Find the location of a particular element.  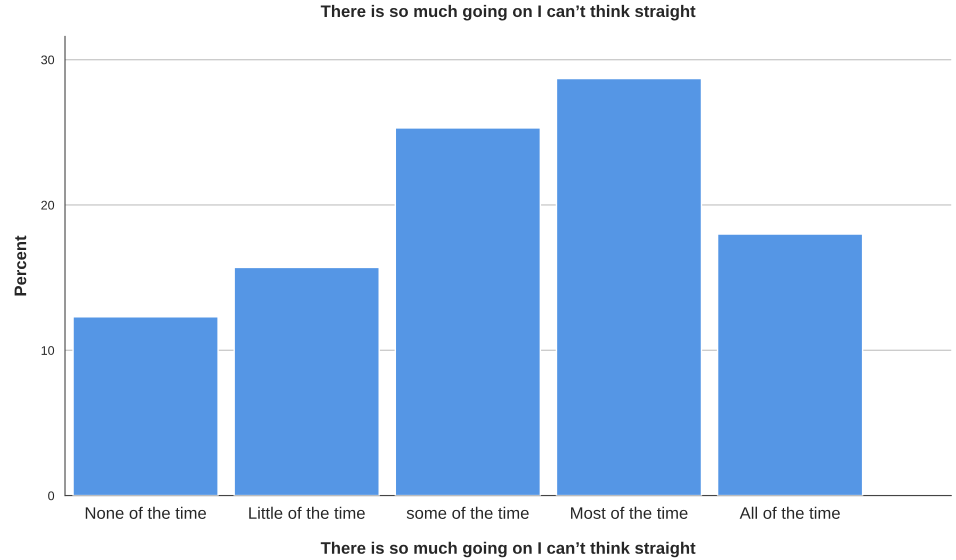

x-axis-title: There is so much going on I can’t think straight is located at coordinates (508, 550).